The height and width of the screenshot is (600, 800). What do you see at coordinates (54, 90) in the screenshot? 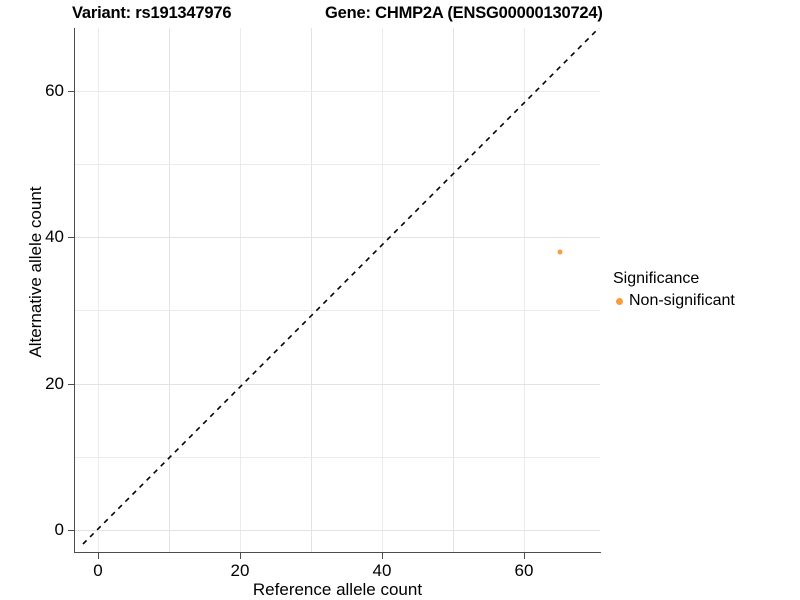
I see `y-axis-tick-label: 60` at bounding box center [54, 90].